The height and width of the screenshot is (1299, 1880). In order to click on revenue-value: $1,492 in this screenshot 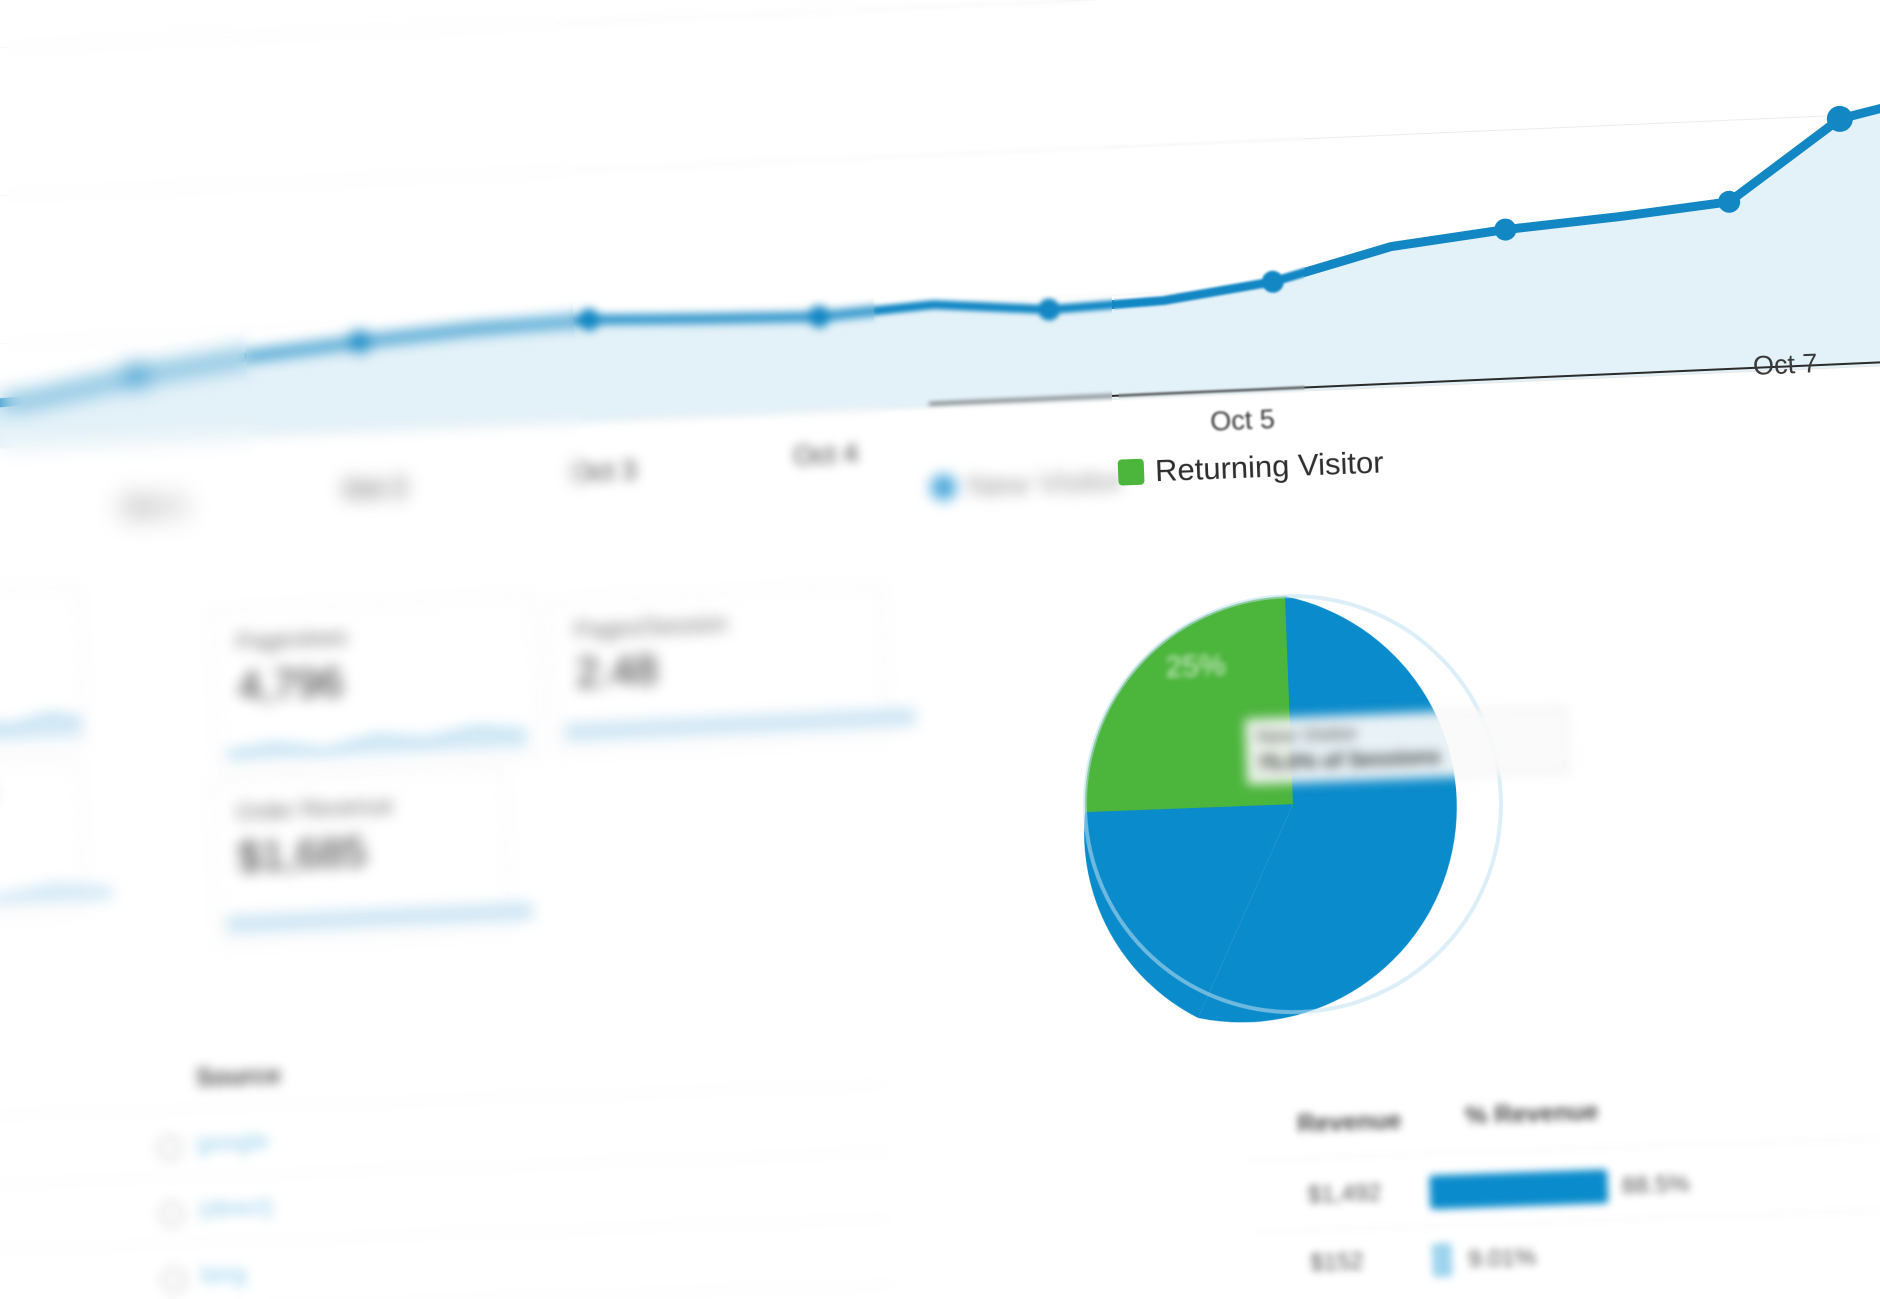, I will do `click(1344, 1194)`.